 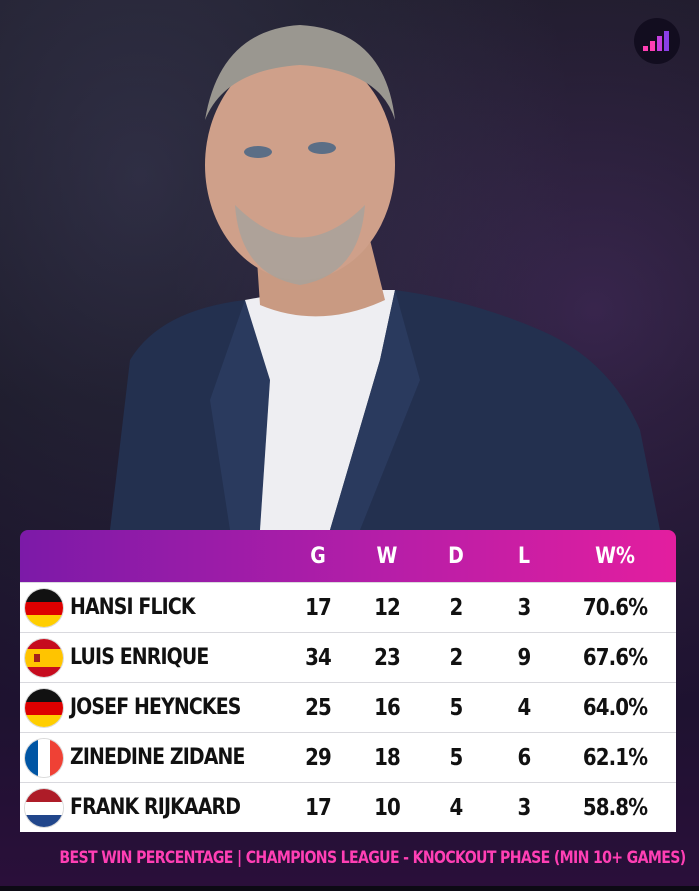 What do you see at coordinates (348, 807) in the screenshot?
I see `table-row: FRANK RIJKAARD 17 10 4 3 58.8%` at bounding box center [348, 807].